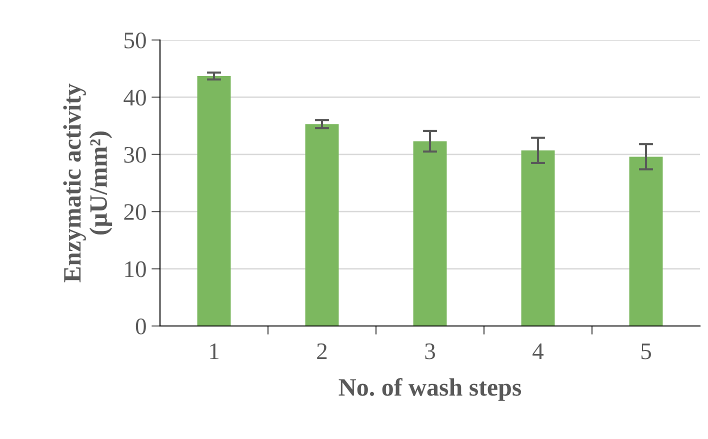 This screenshot has width=708, height=439. I want to click on y-tick-label: 20, so click(135, 212).